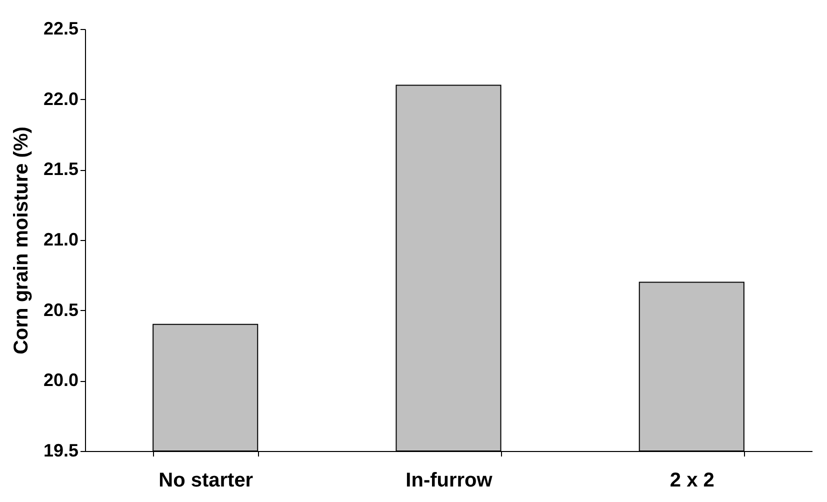  I want to click on y-tick-label: 22.5, so click(60, 28).